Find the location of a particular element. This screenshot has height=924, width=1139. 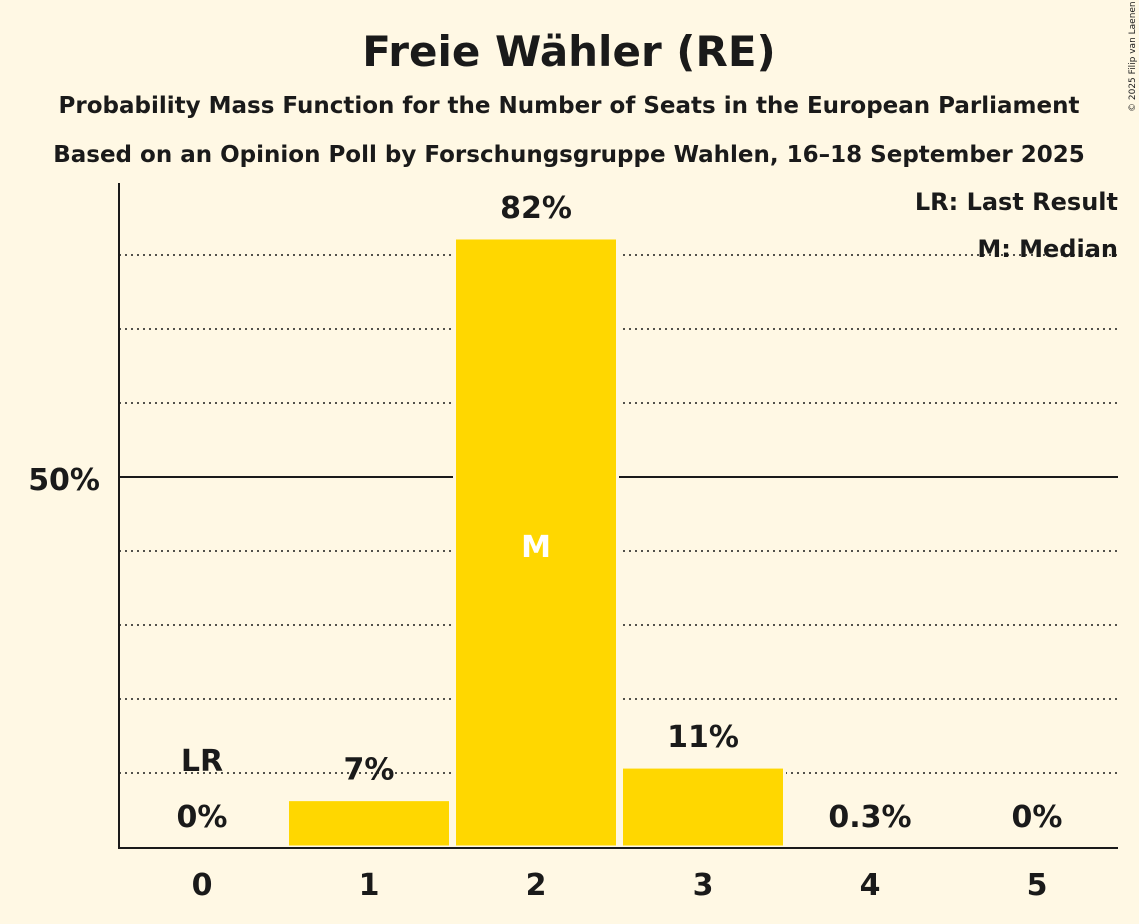

chart-title: Freie Wähler (RE) is located at coordinates (568, 51).